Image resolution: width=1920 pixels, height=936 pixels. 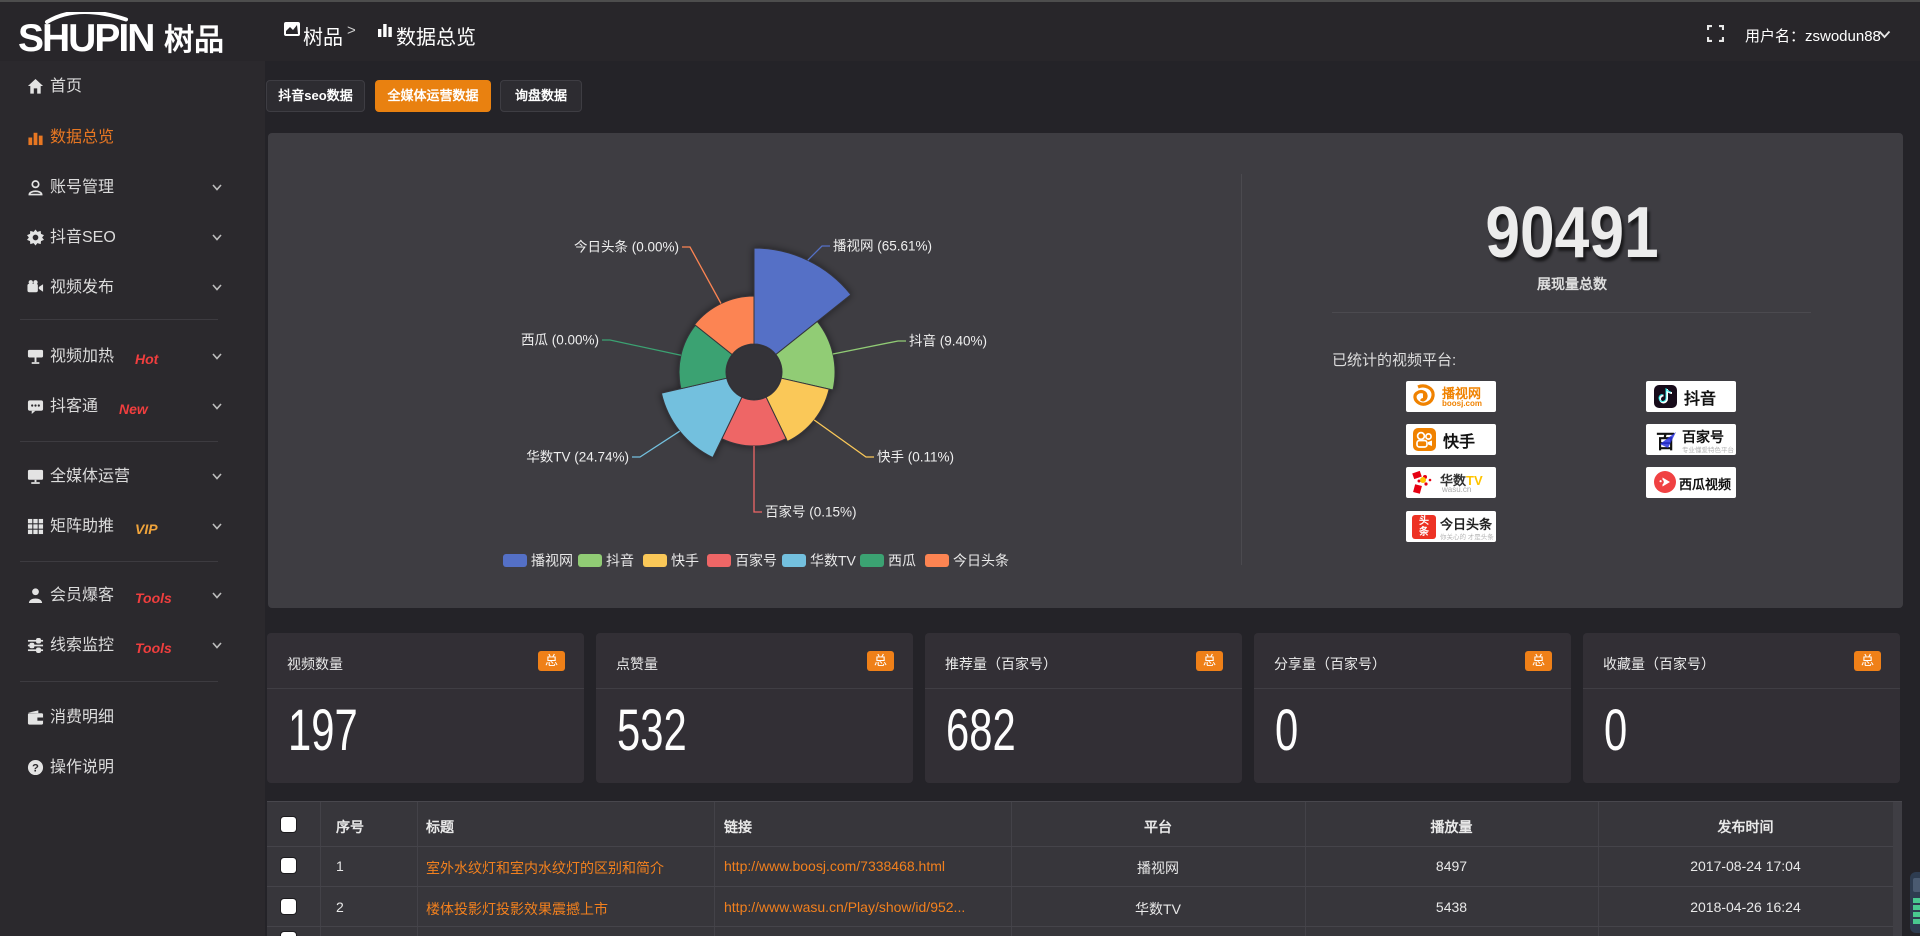 What do you see at coordinates (833, 561) in the screenshot?
I see `svg-text: 华数TV` at bounding box center [833, 561].